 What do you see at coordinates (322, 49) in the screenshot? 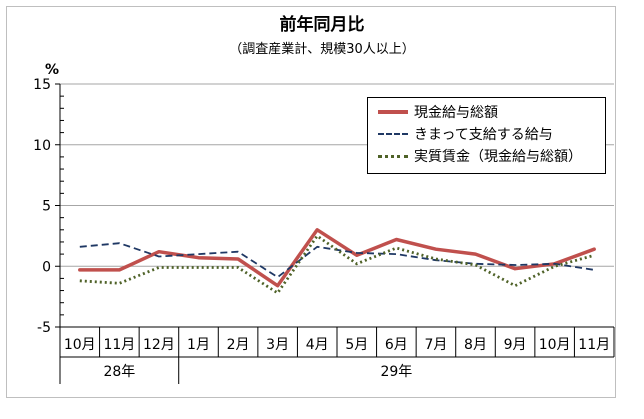
I see `chart-subtitle: （調査産業計、規模30人以上）` at bounding box center [322, 49].